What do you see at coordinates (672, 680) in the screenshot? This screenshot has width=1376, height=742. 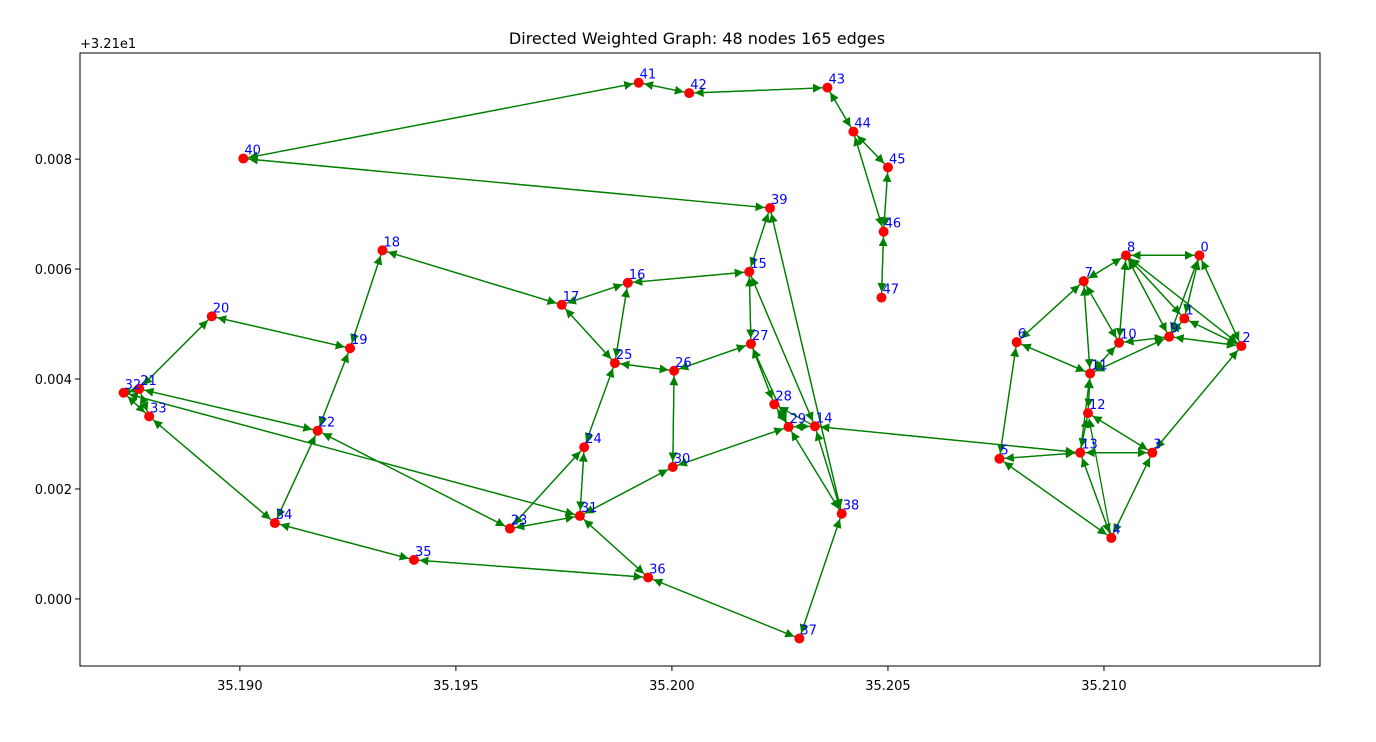 I see `x-axis: 35.190 35.195 35.200 35.205 35.210` at bounding box center [672, 680].